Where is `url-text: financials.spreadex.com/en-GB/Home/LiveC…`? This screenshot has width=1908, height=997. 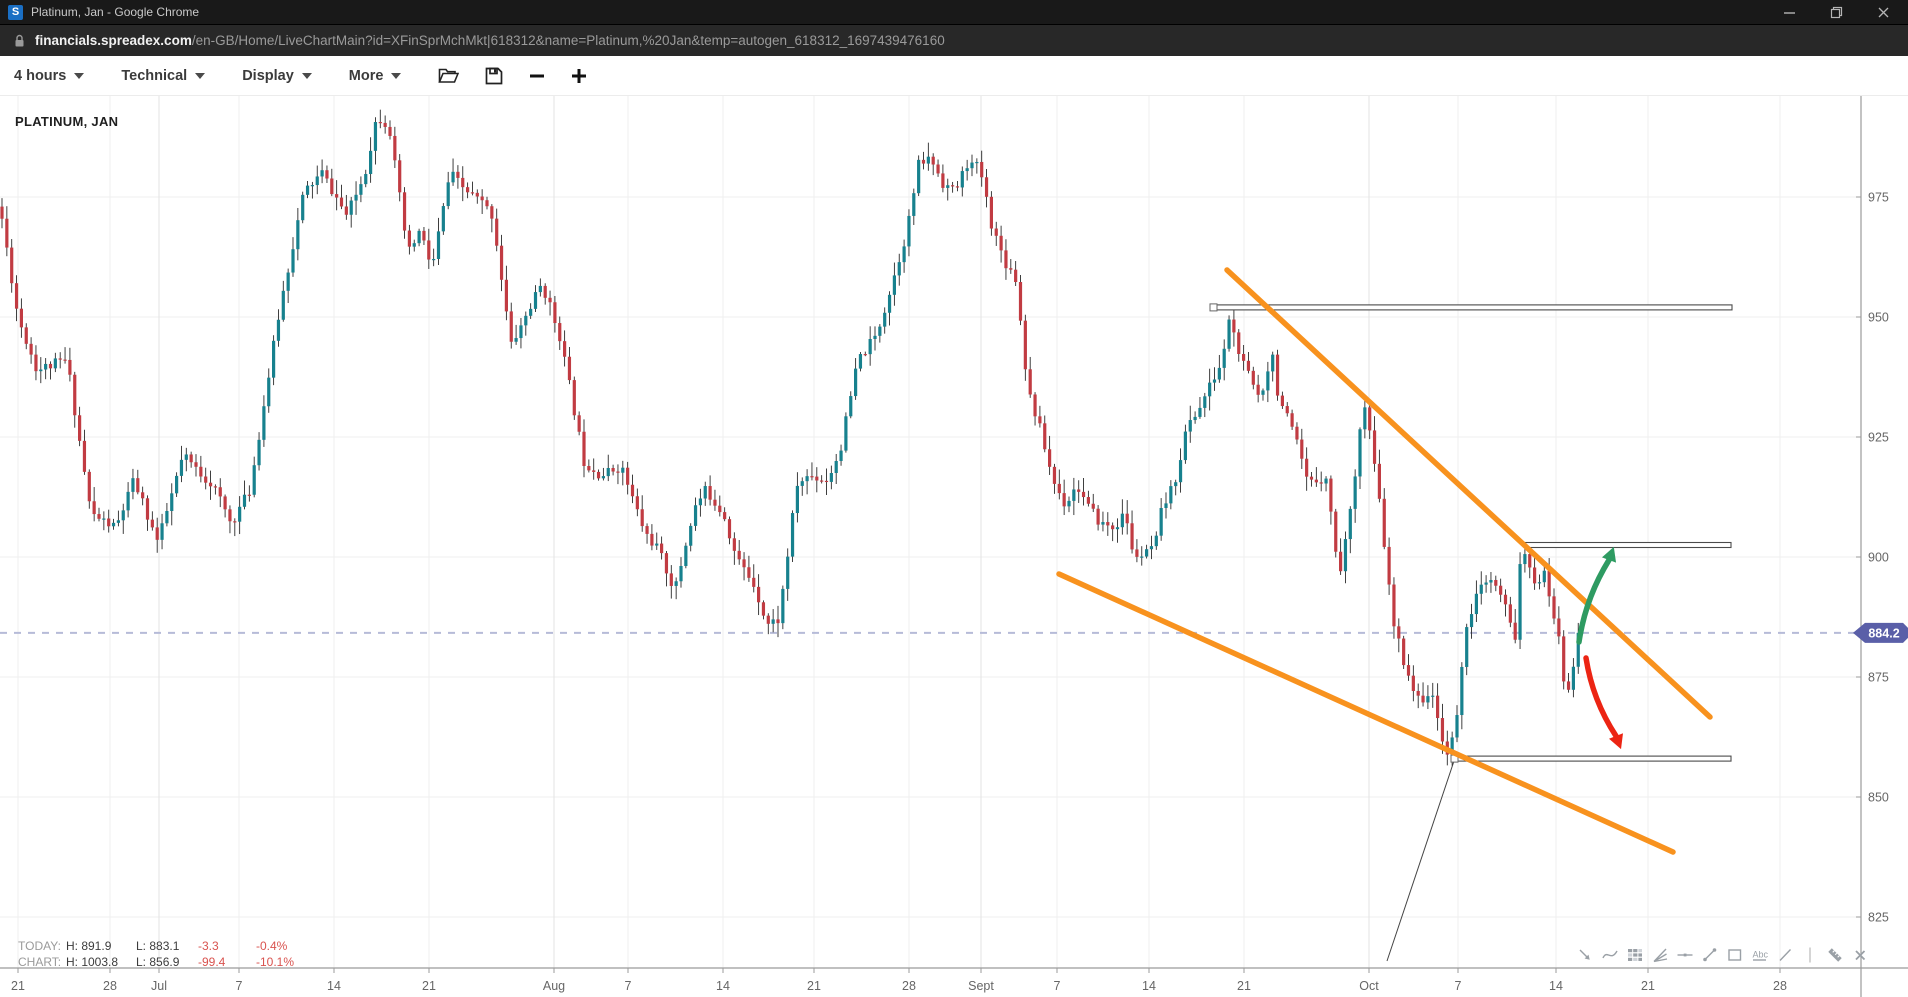 url-text: financials.spreadex.com/en-GB/Home/LiveC… is located at coordinates (490, 40).